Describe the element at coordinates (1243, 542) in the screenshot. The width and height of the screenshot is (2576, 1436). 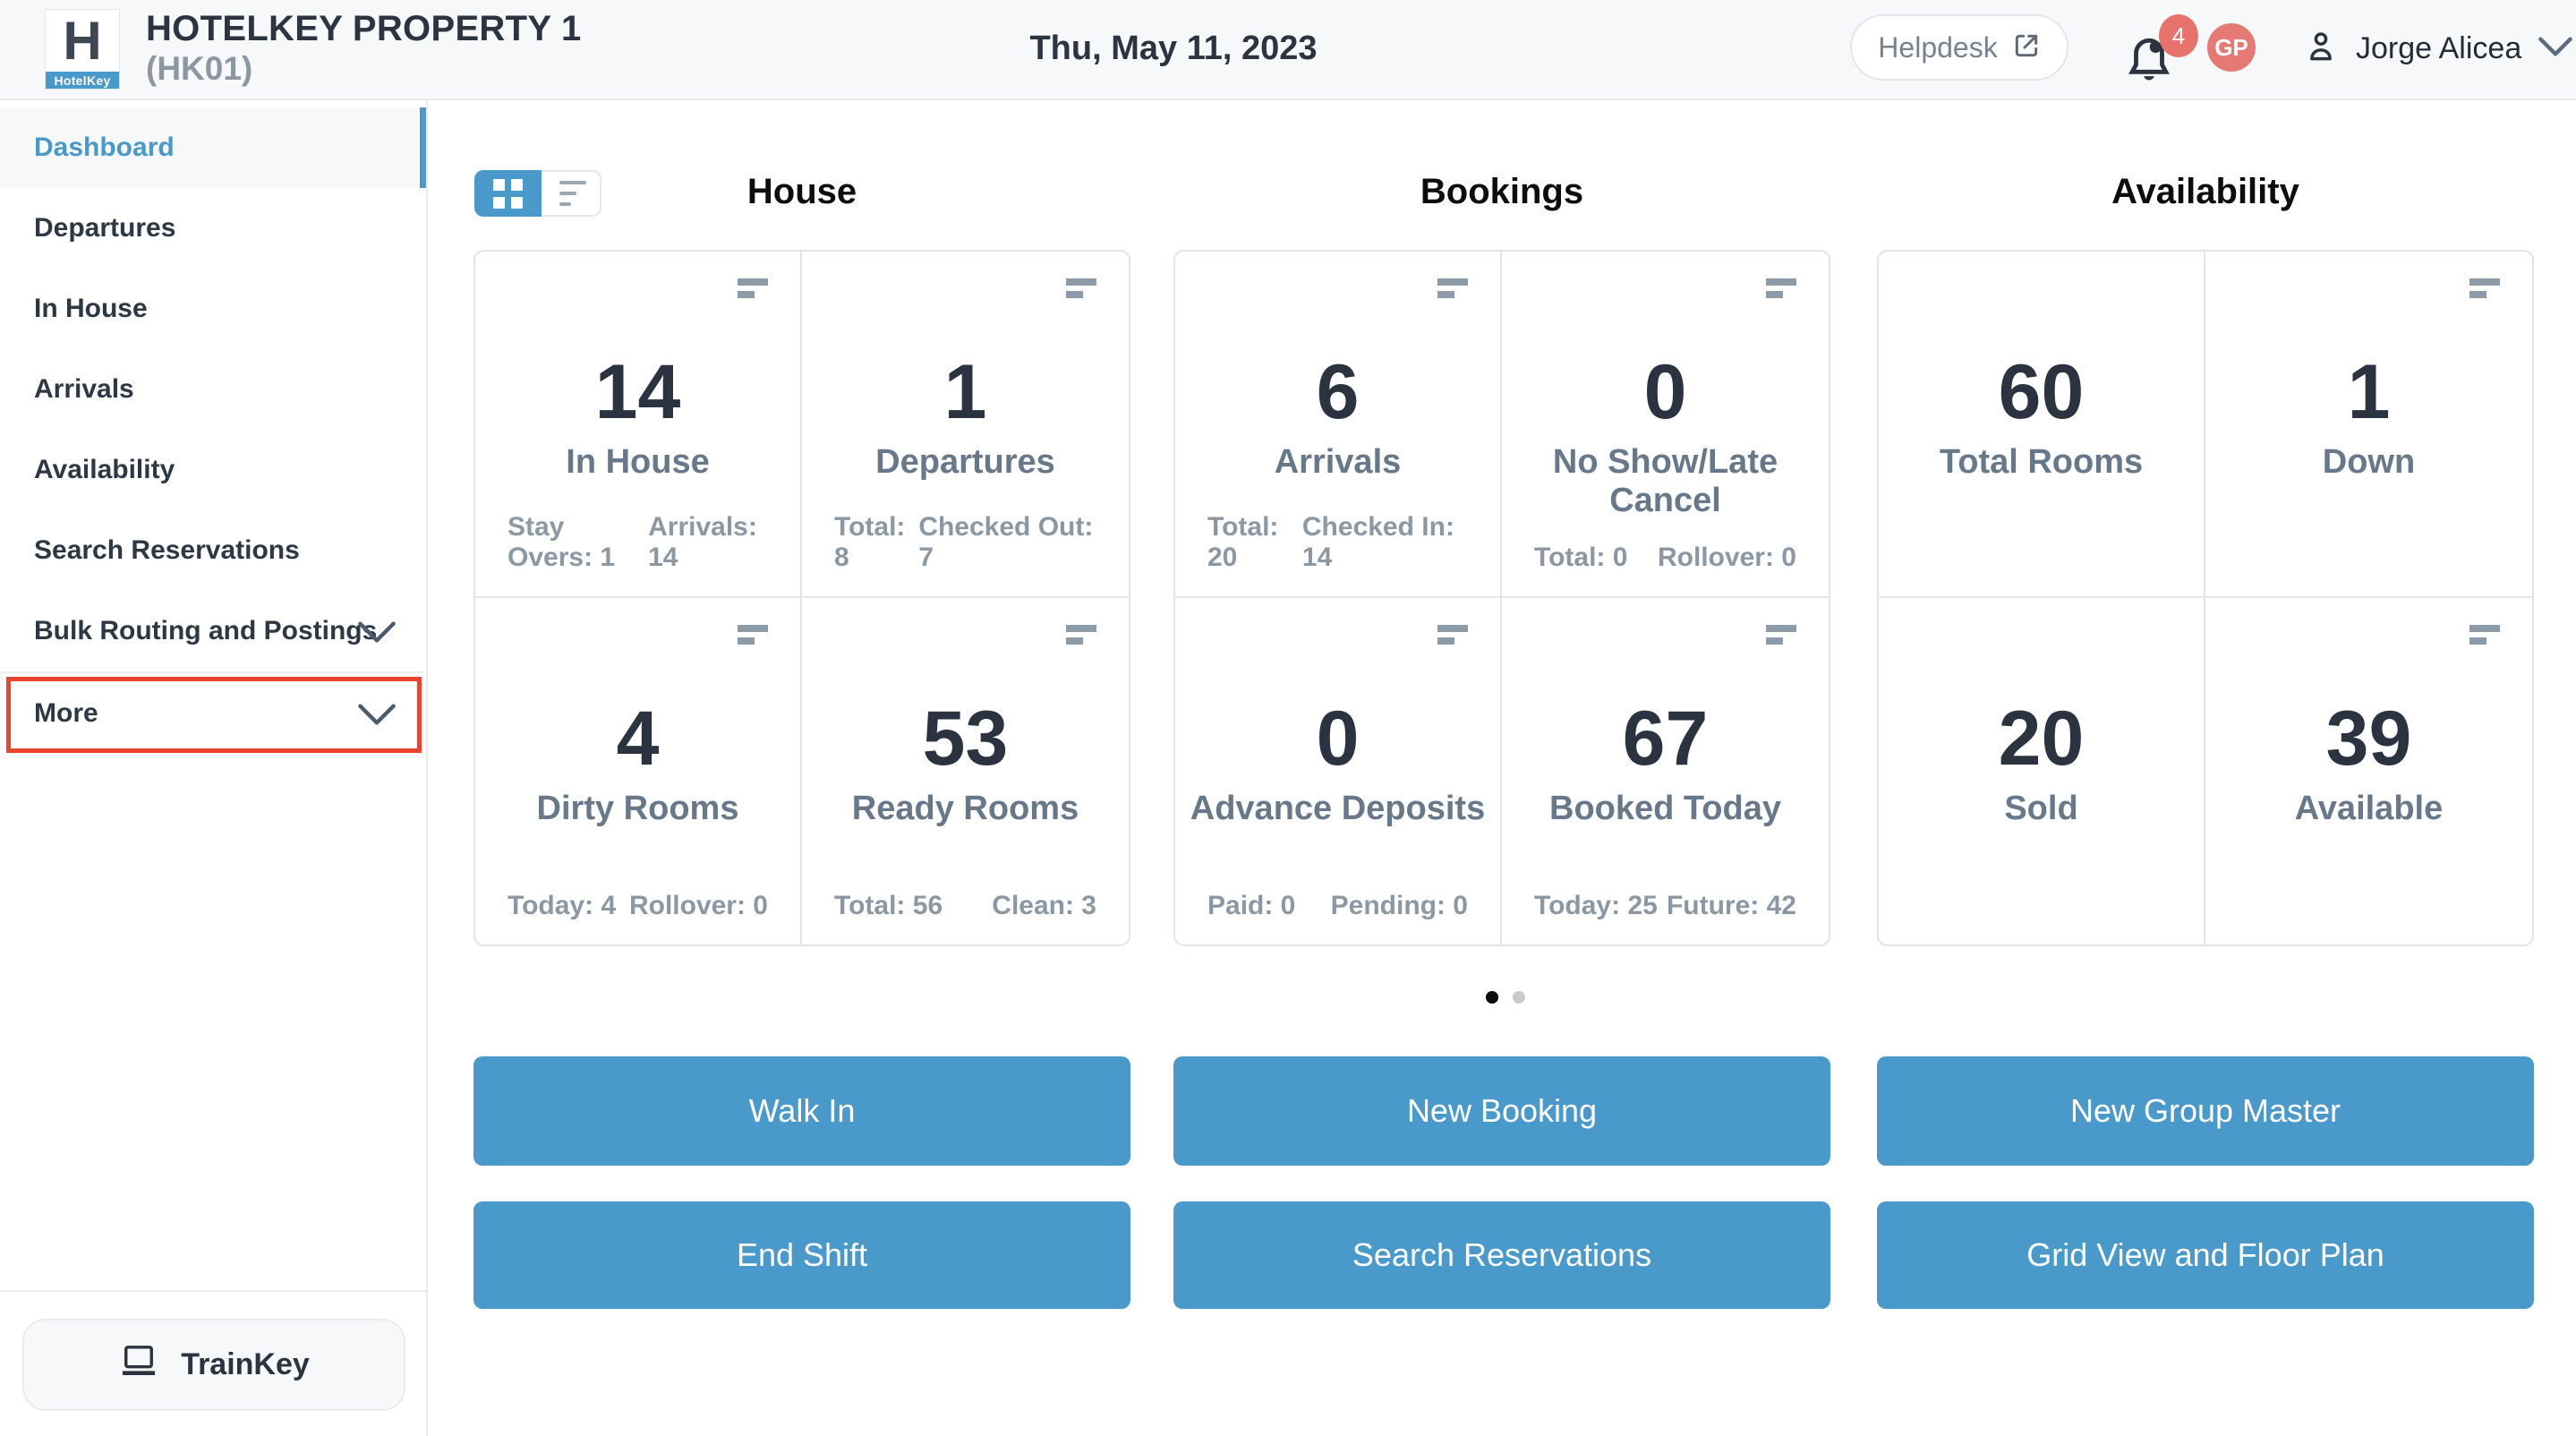
I see `card-stat-left: Total: 20` at that location.